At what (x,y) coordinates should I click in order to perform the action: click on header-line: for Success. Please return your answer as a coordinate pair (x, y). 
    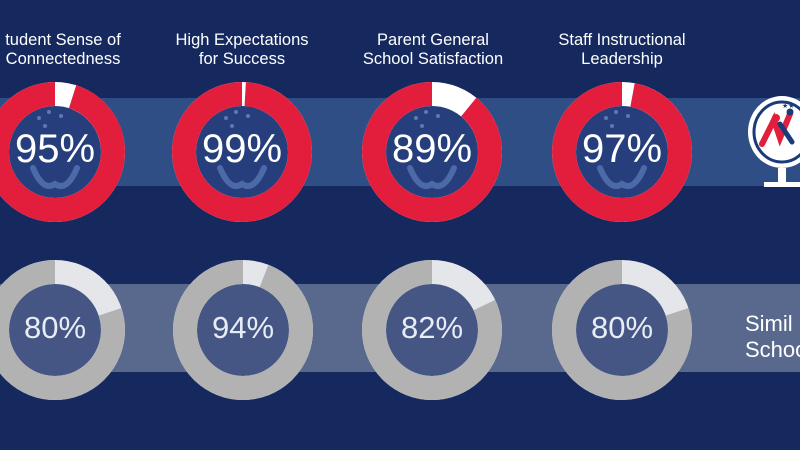
    Looking at the image, I should click on (242, 59).